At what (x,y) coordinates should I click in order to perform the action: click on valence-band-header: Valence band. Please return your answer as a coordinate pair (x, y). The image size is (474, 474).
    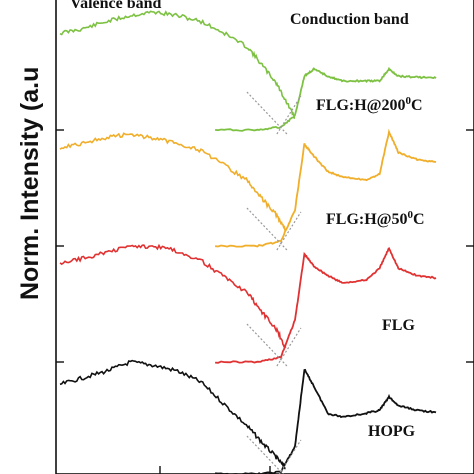
    Looking at the image, I should click on (116, 6).